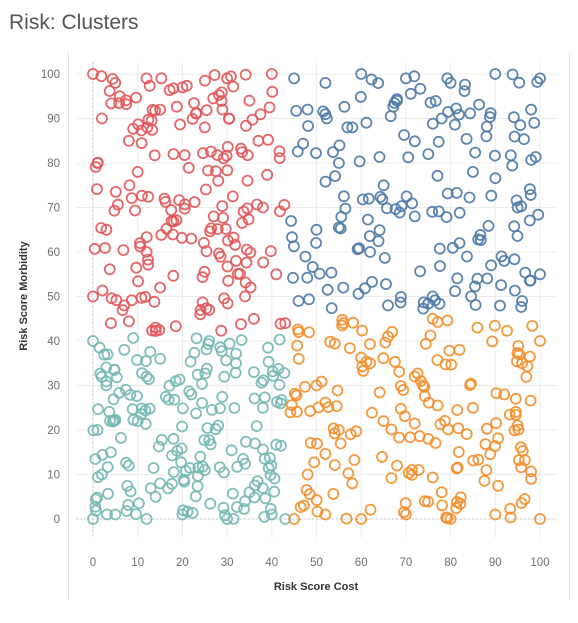 This screenshot has height=623, width=578. Describe the element at coordinates (53, 476) in the screenshot. I see `y-tick-label: 10` at that location.